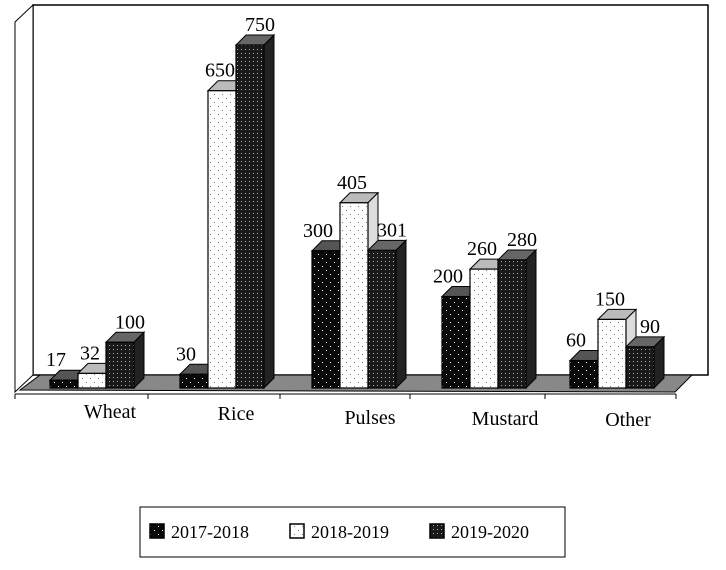  I want to click on data-label: 60, so click(576, 341).